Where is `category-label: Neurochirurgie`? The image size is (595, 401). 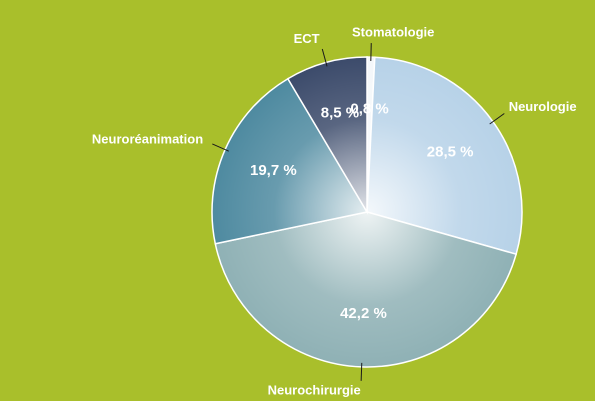 category-label: Neurochirurgie is located at coordinates (314, 389).